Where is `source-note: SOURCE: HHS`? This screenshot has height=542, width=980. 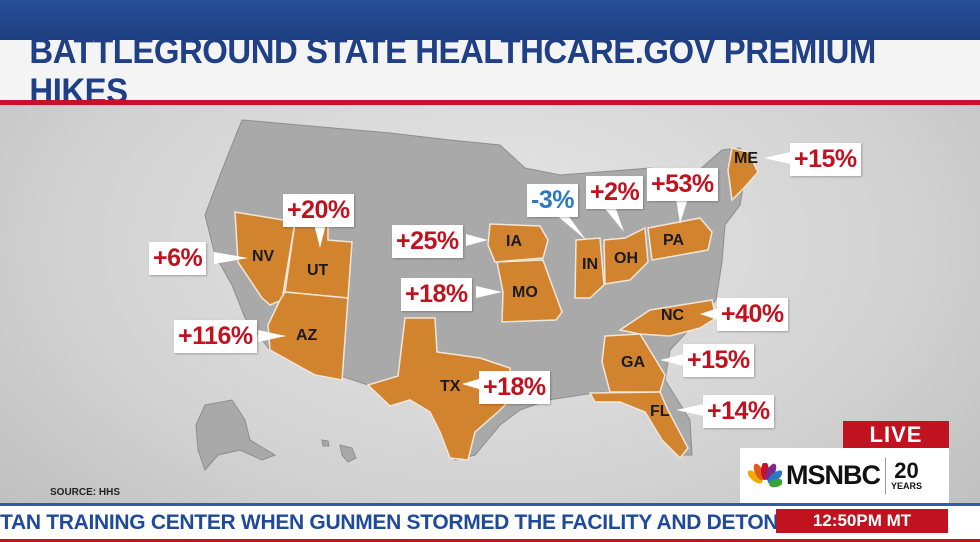
source-note: SOURCE: HHS is located at coordinates (85, 492).